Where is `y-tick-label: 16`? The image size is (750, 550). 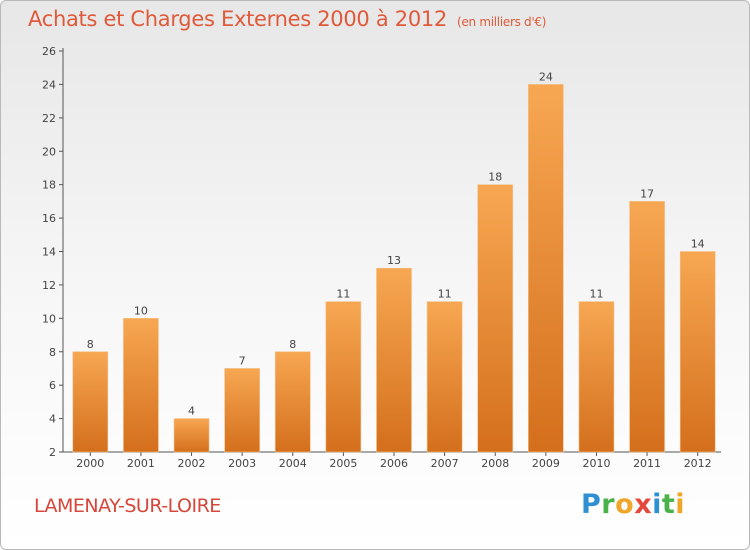
y-tick-label: 16 is located at coordinates (49, 218).